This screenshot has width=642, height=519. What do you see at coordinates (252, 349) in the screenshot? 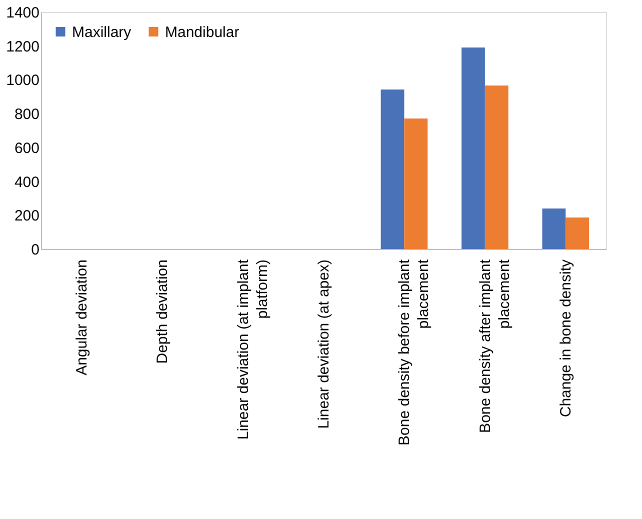
I see `x-tick-label: Linear deviation (at implant platform)` at bounding box center [252, 349].